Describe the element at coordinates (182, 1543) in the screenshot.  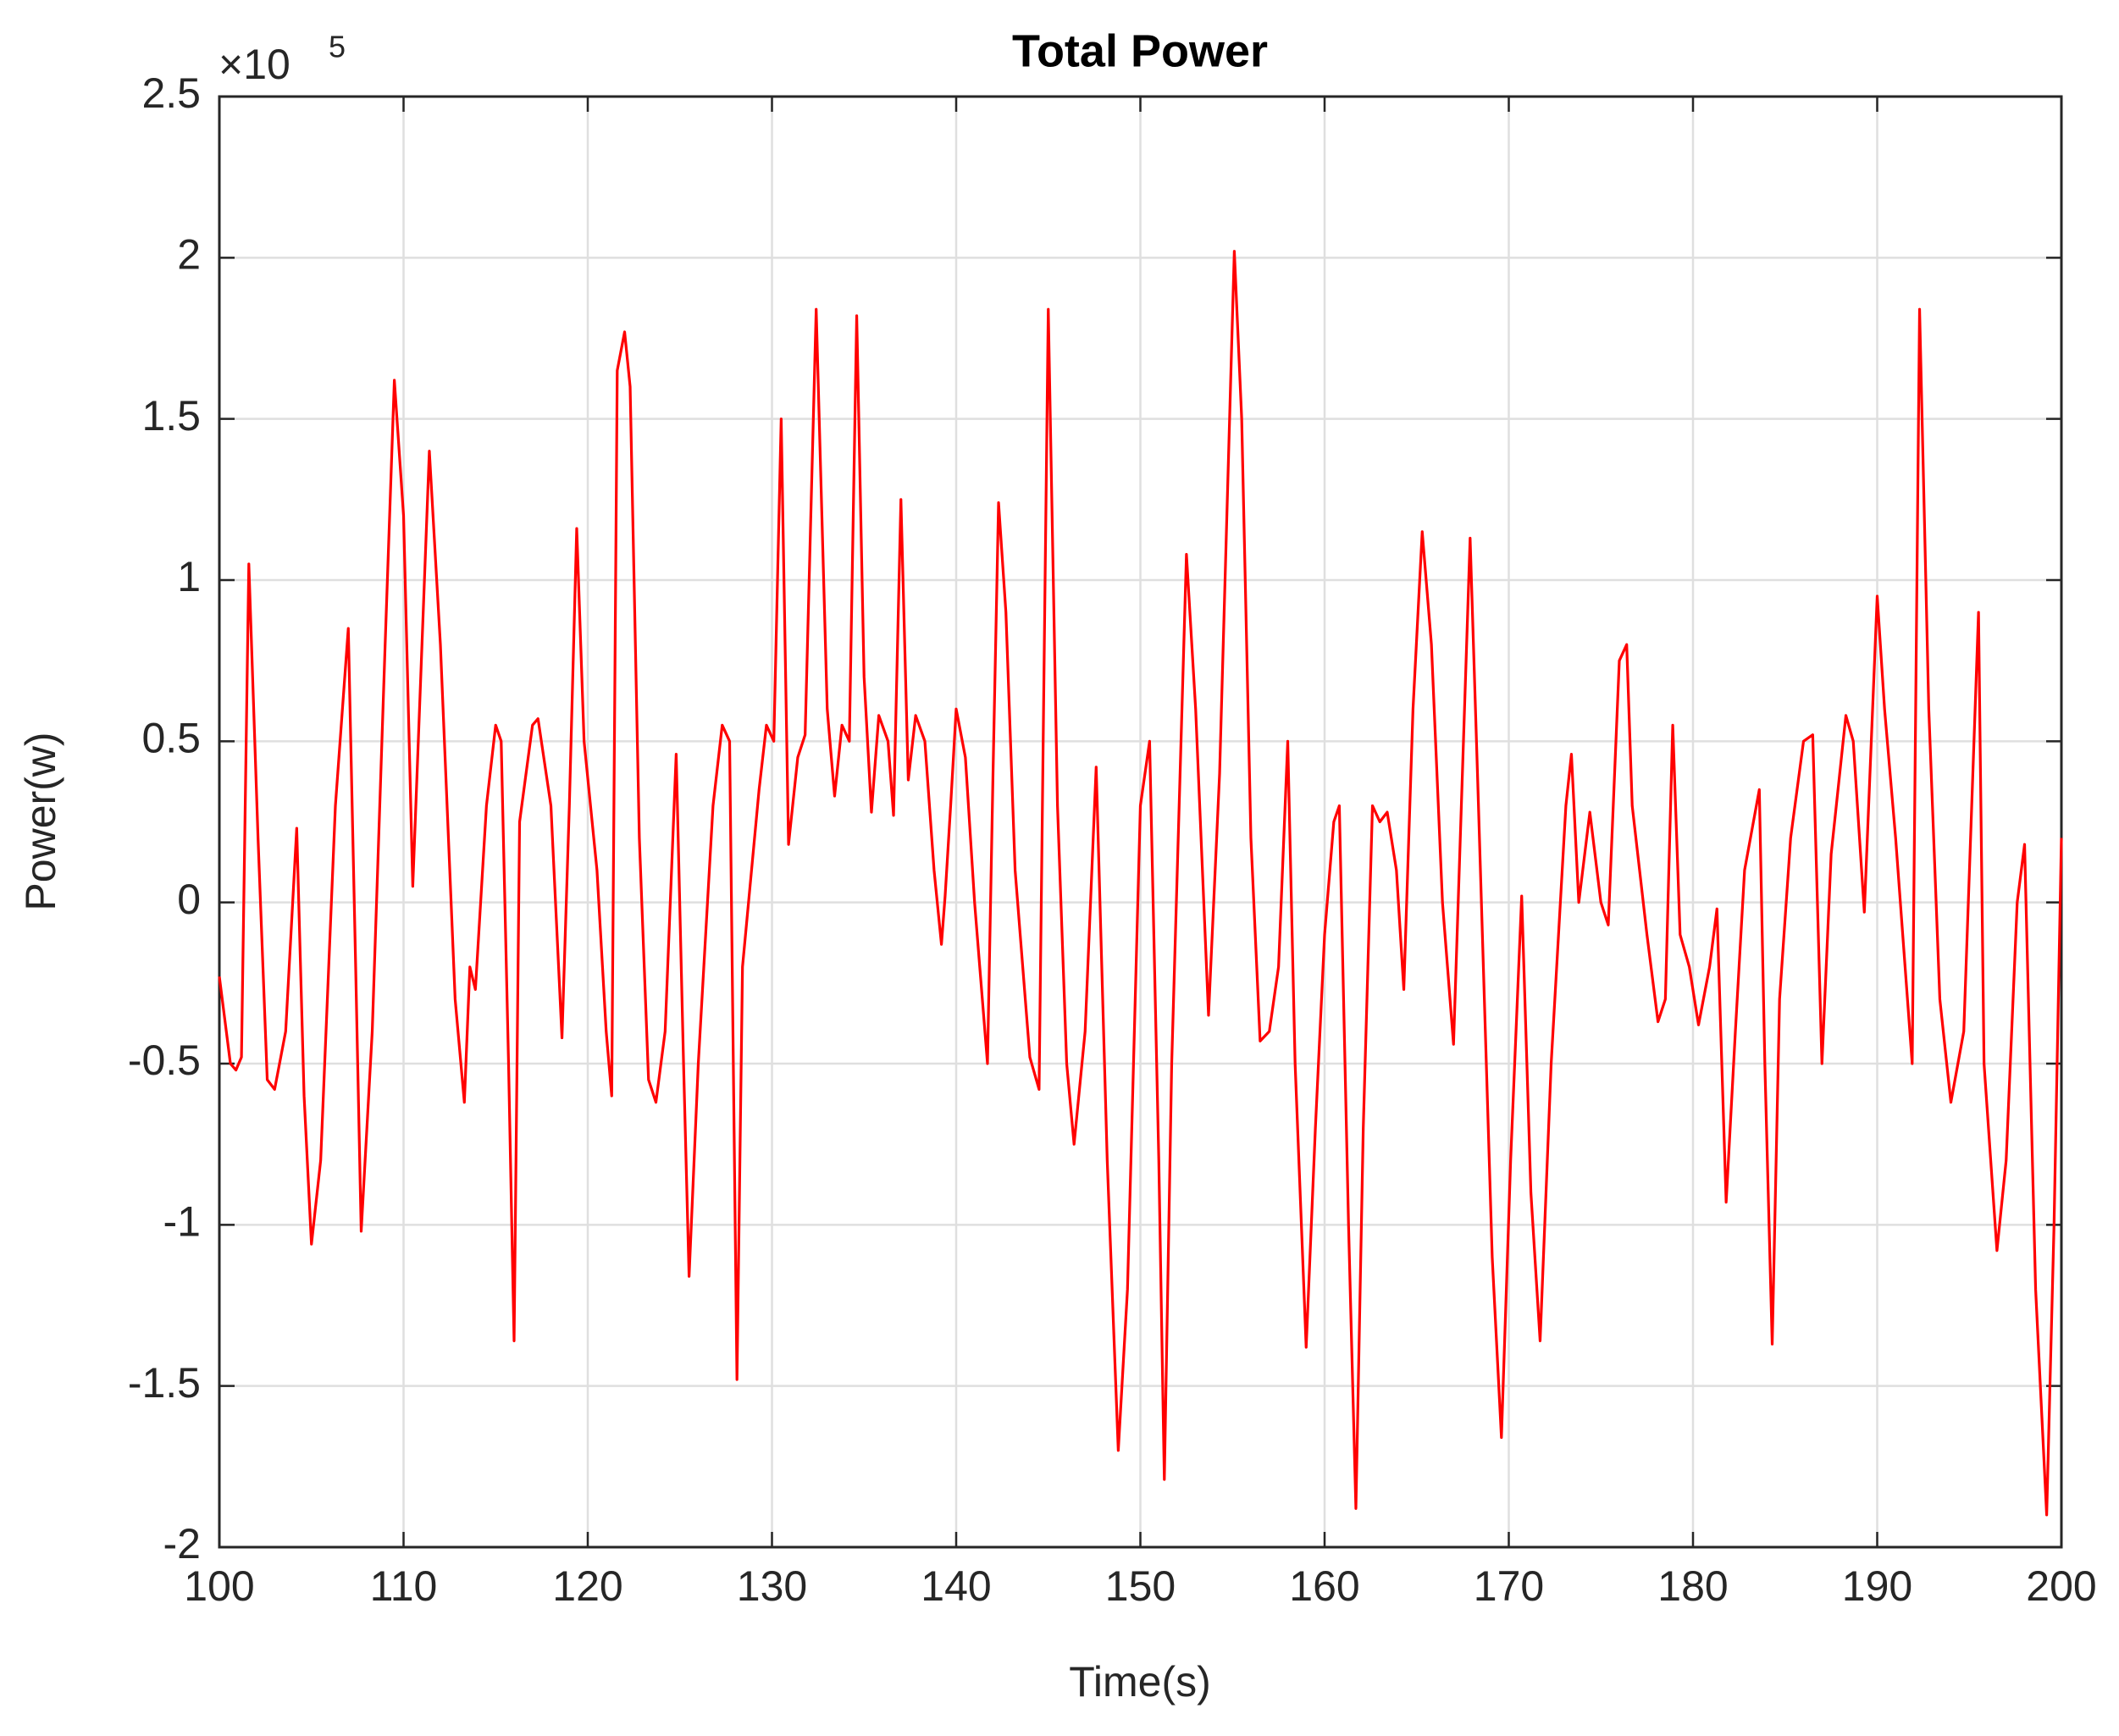
I see `y-tick-label: -2` at that location.